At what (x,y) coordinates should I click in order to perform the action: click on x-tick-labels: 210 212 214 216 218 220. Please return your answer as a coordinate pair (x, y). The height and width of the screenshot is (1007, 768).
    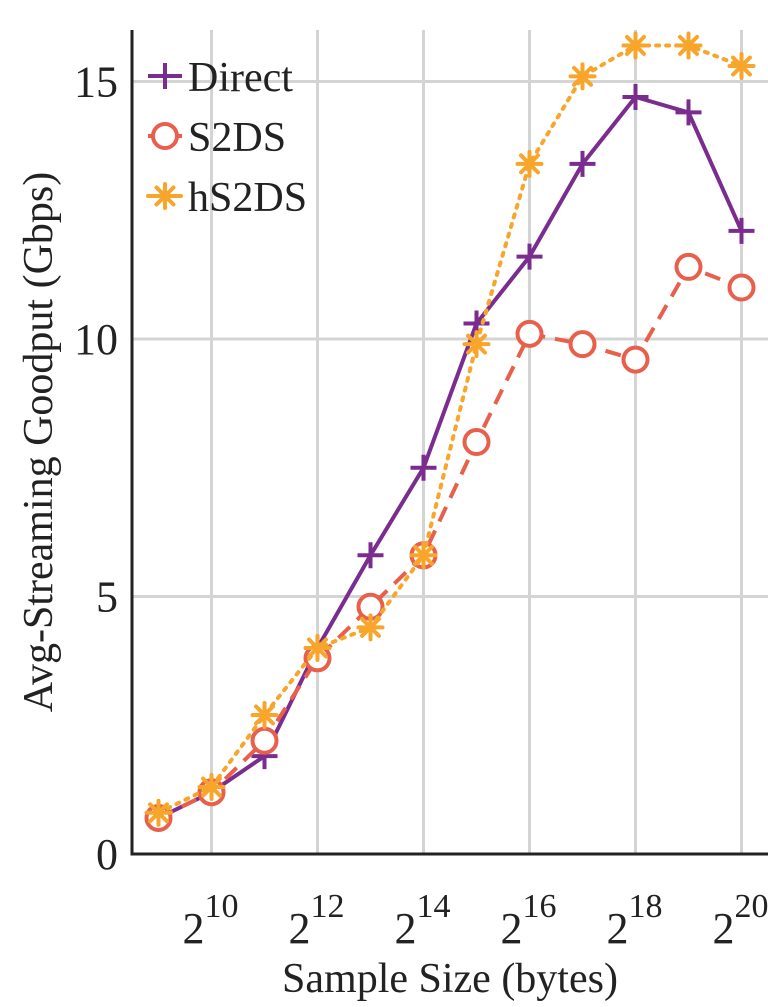
    Looking at the image, I should click on (475, 920).